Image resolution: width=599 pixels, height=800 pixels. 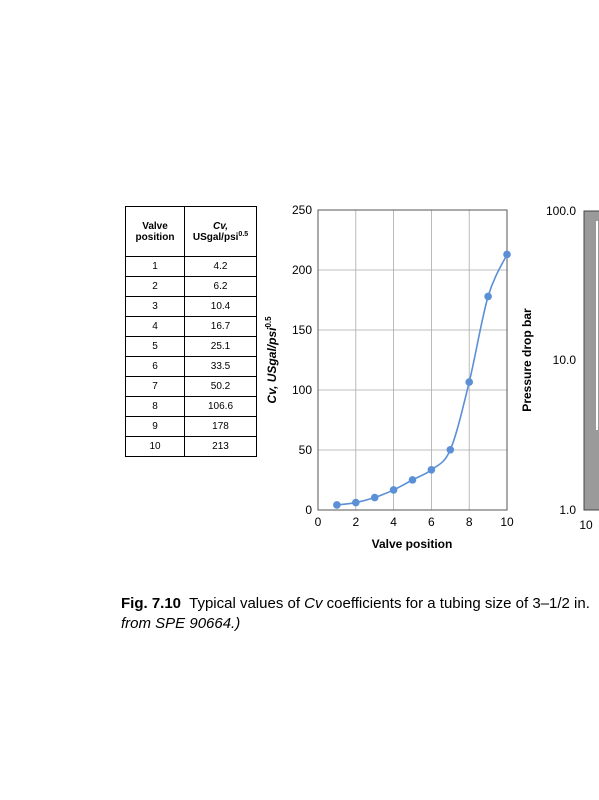 What do you see at coordinates (191, 326) in the screenshot?
I see `table-row: 4 16.7` at bounding box center [191, 326].